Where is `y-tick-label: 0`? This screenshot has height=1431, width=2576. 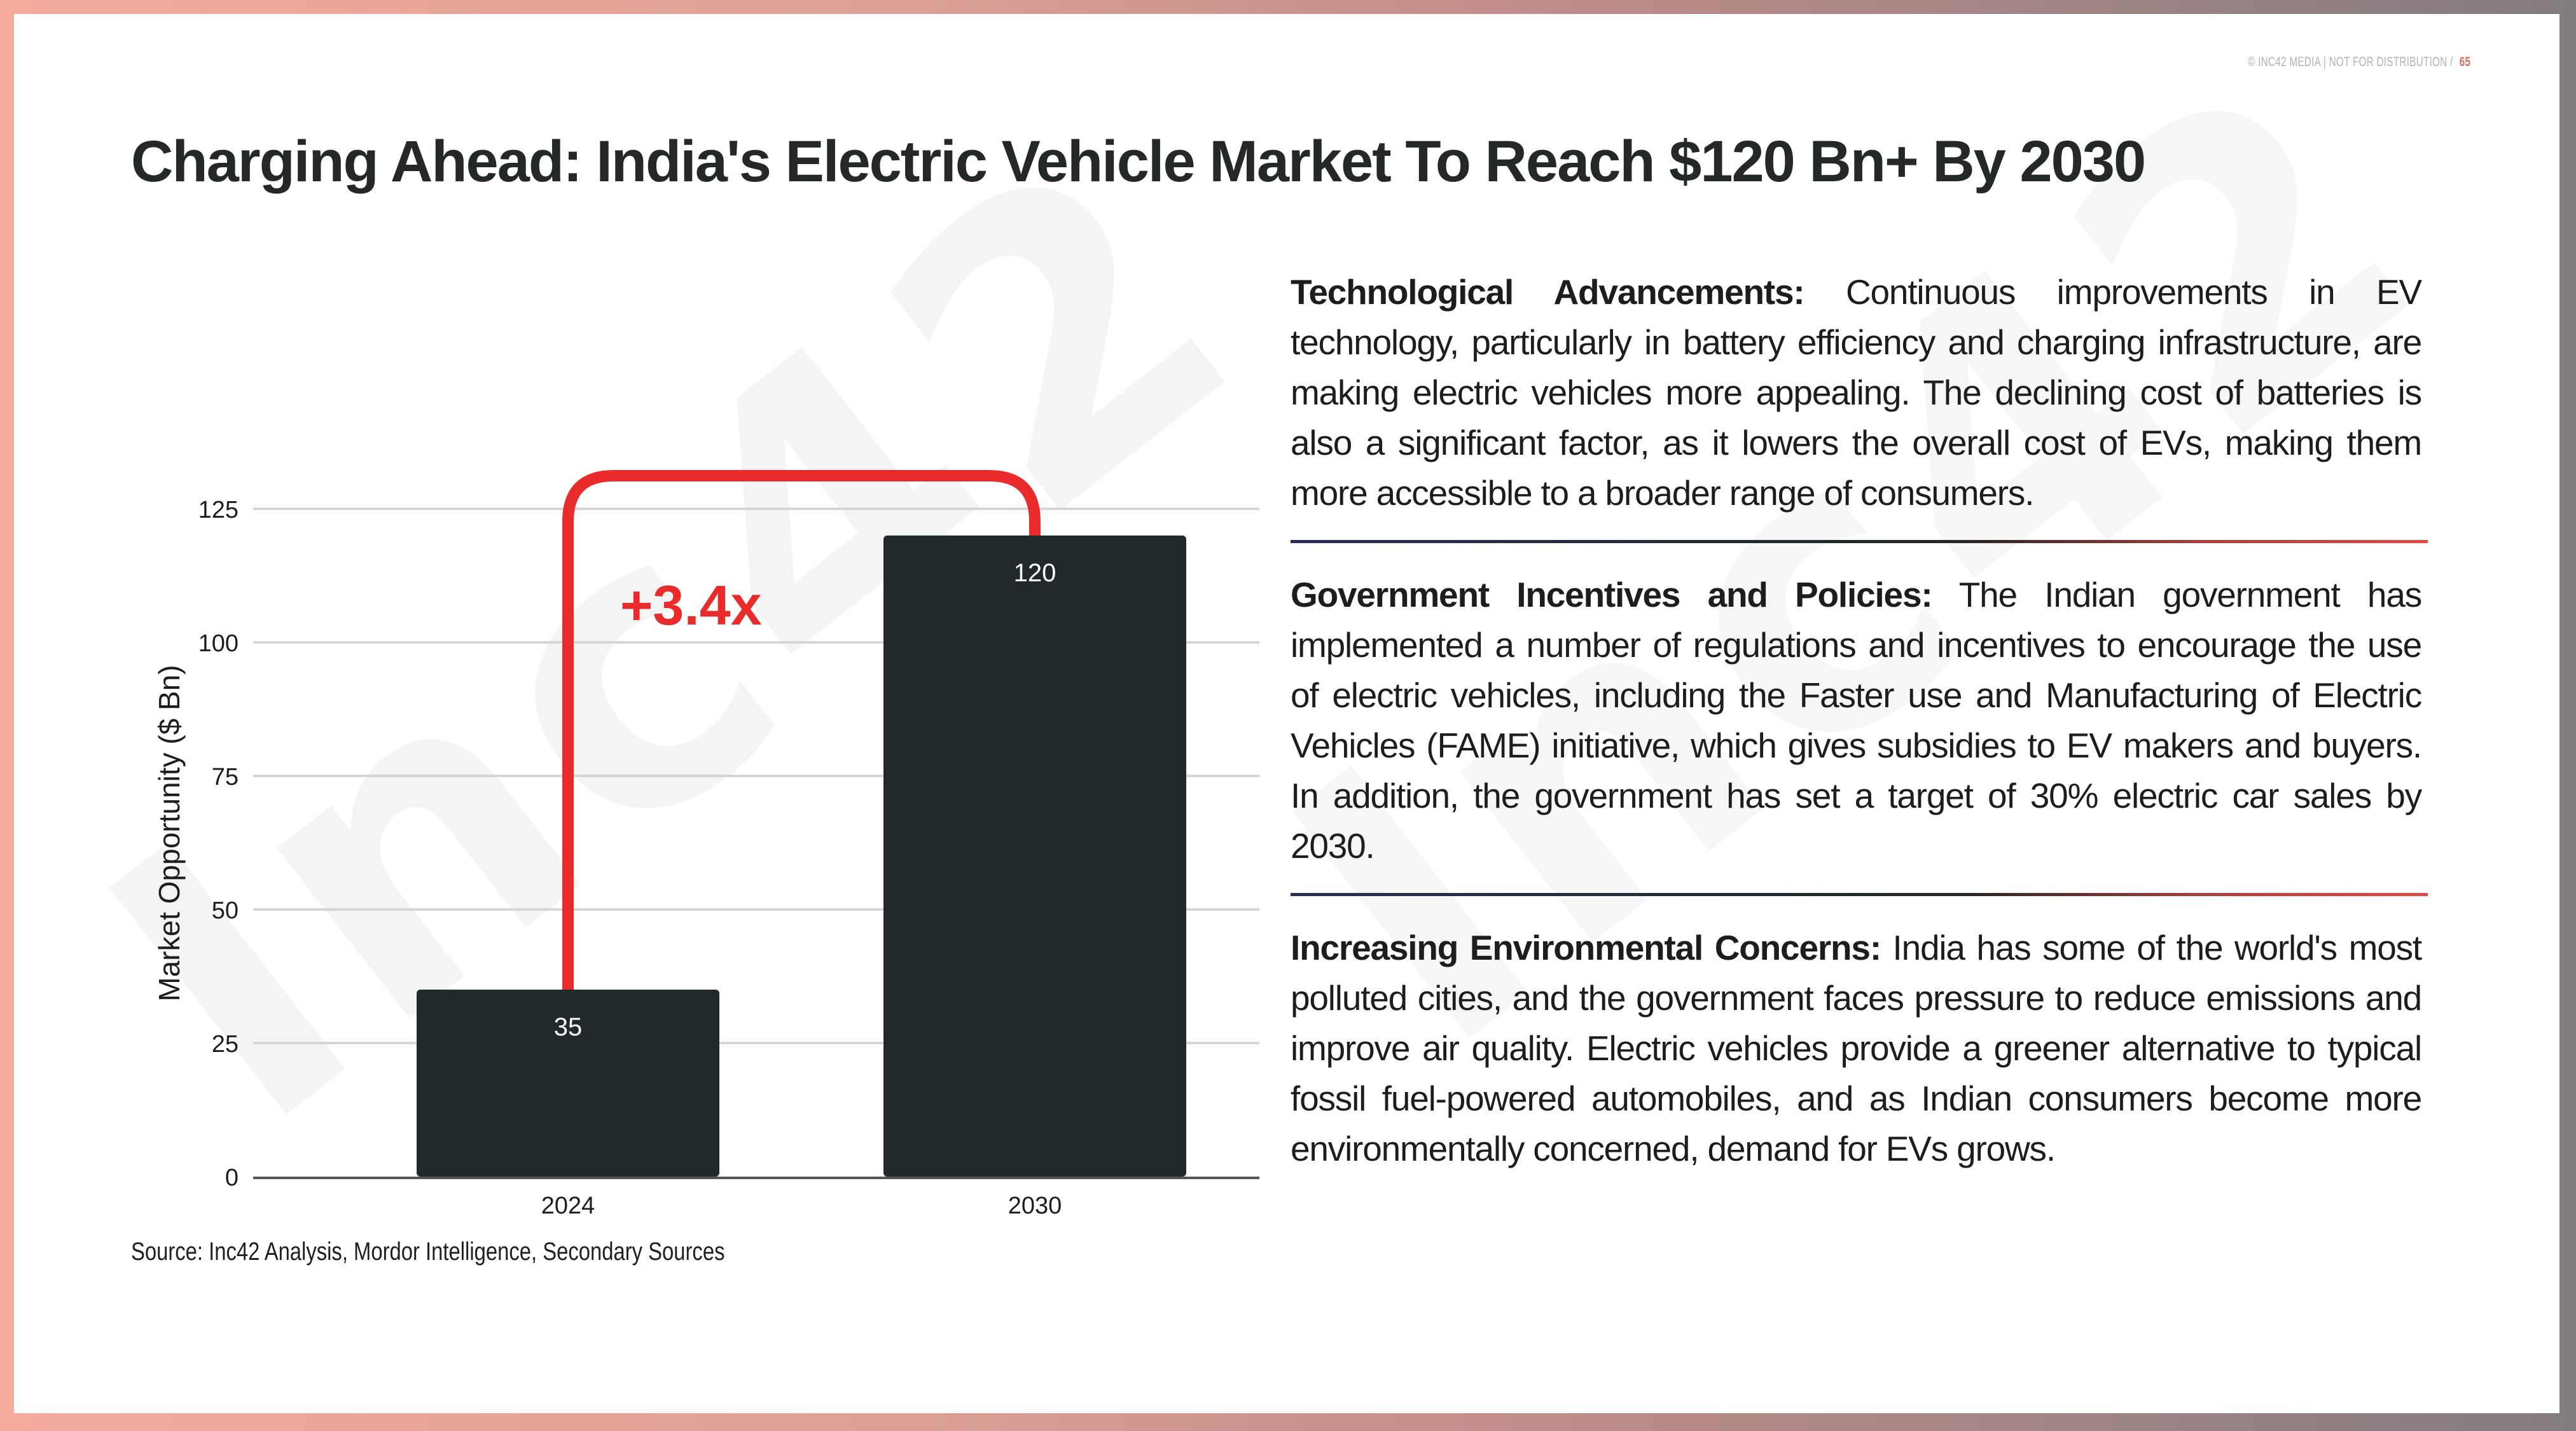
y-tick-label: 0 is located at coordinates (232, 1178).